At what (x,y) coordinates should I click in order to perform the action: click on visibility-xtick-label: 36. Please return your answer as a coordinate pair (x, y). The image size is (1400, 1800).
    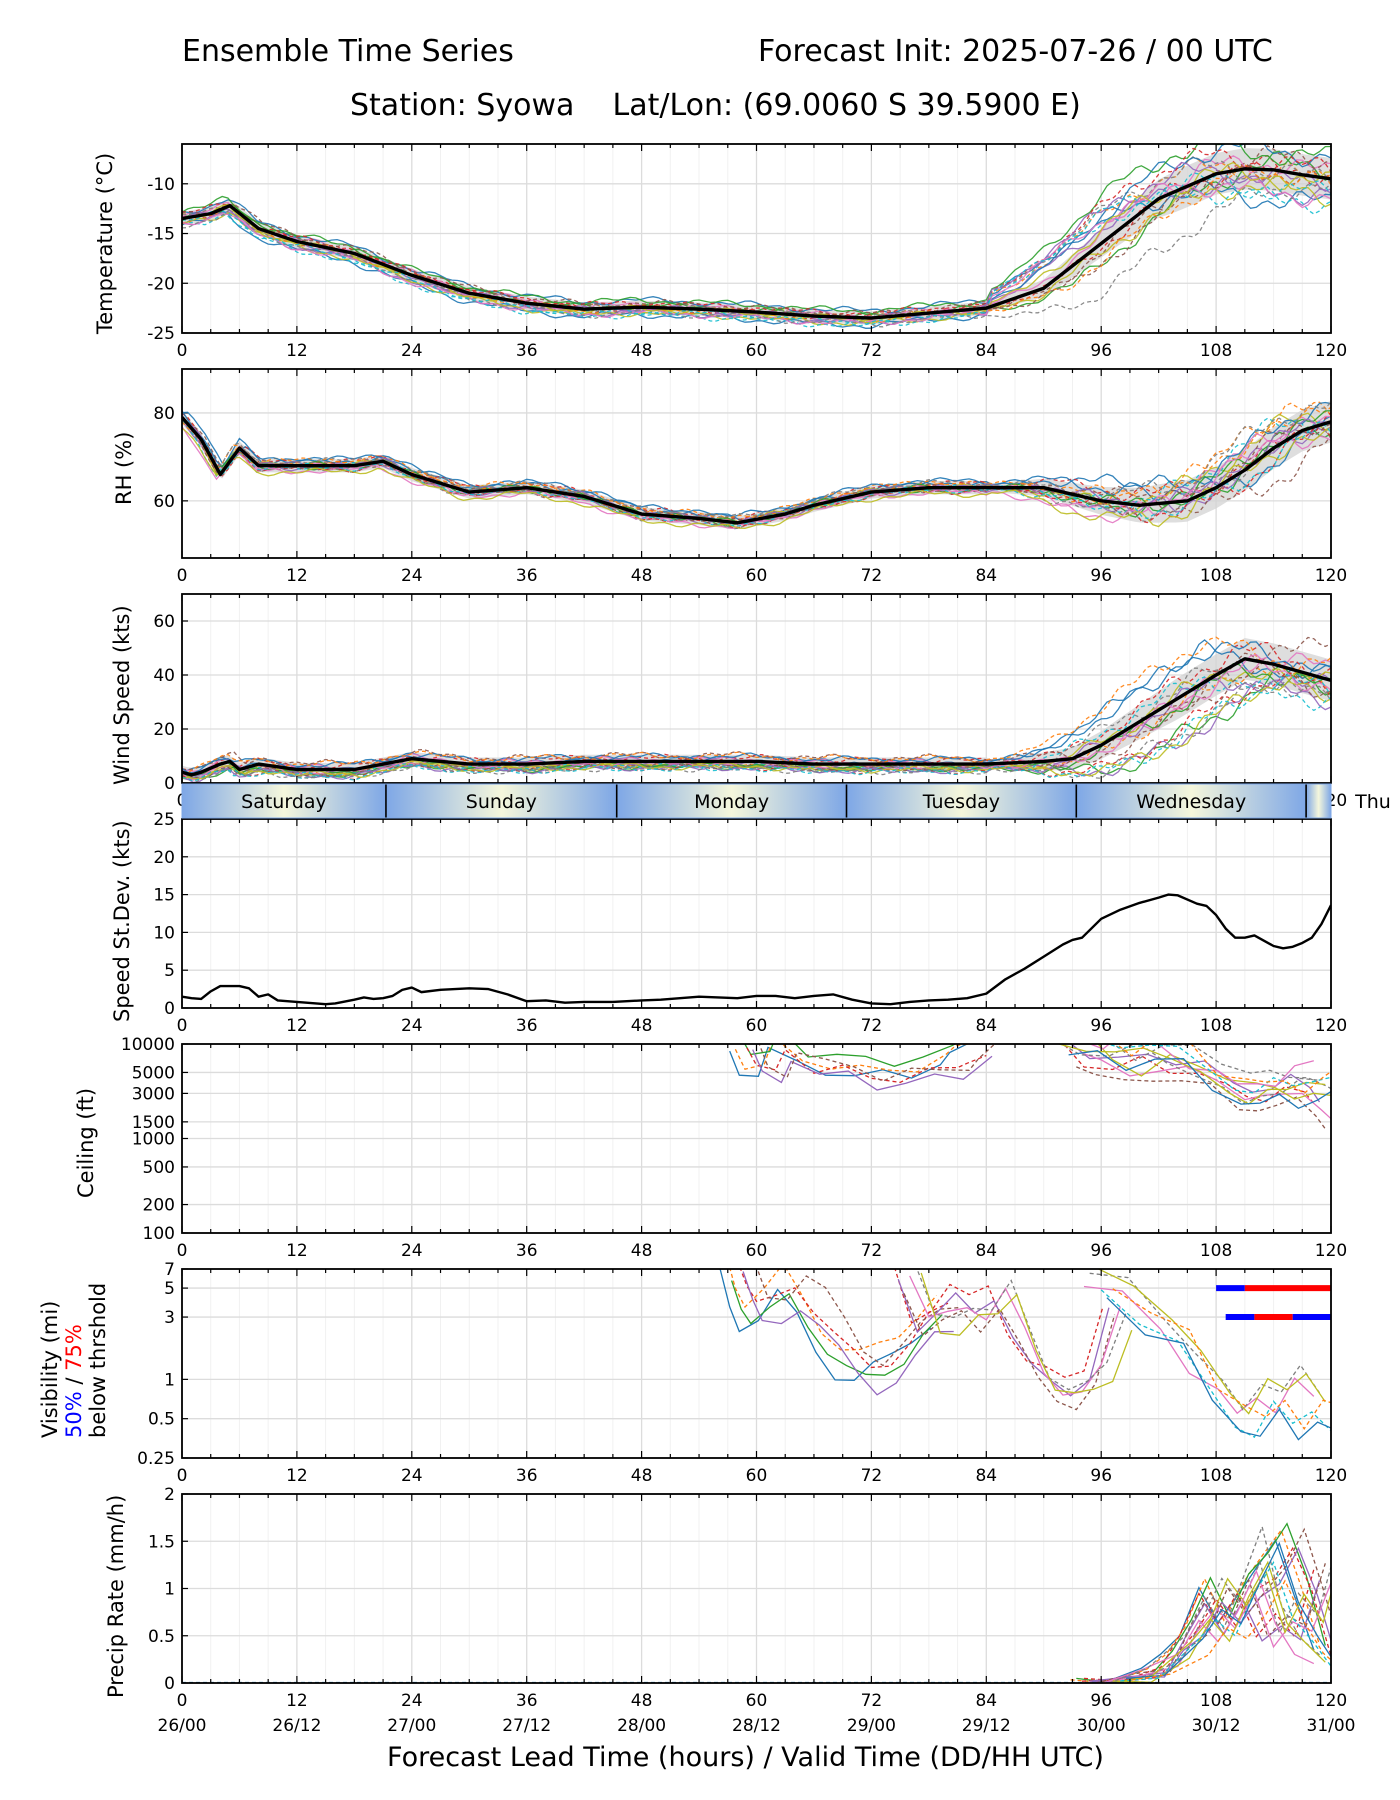
    Looking at the image, I should click on (527, 1476).